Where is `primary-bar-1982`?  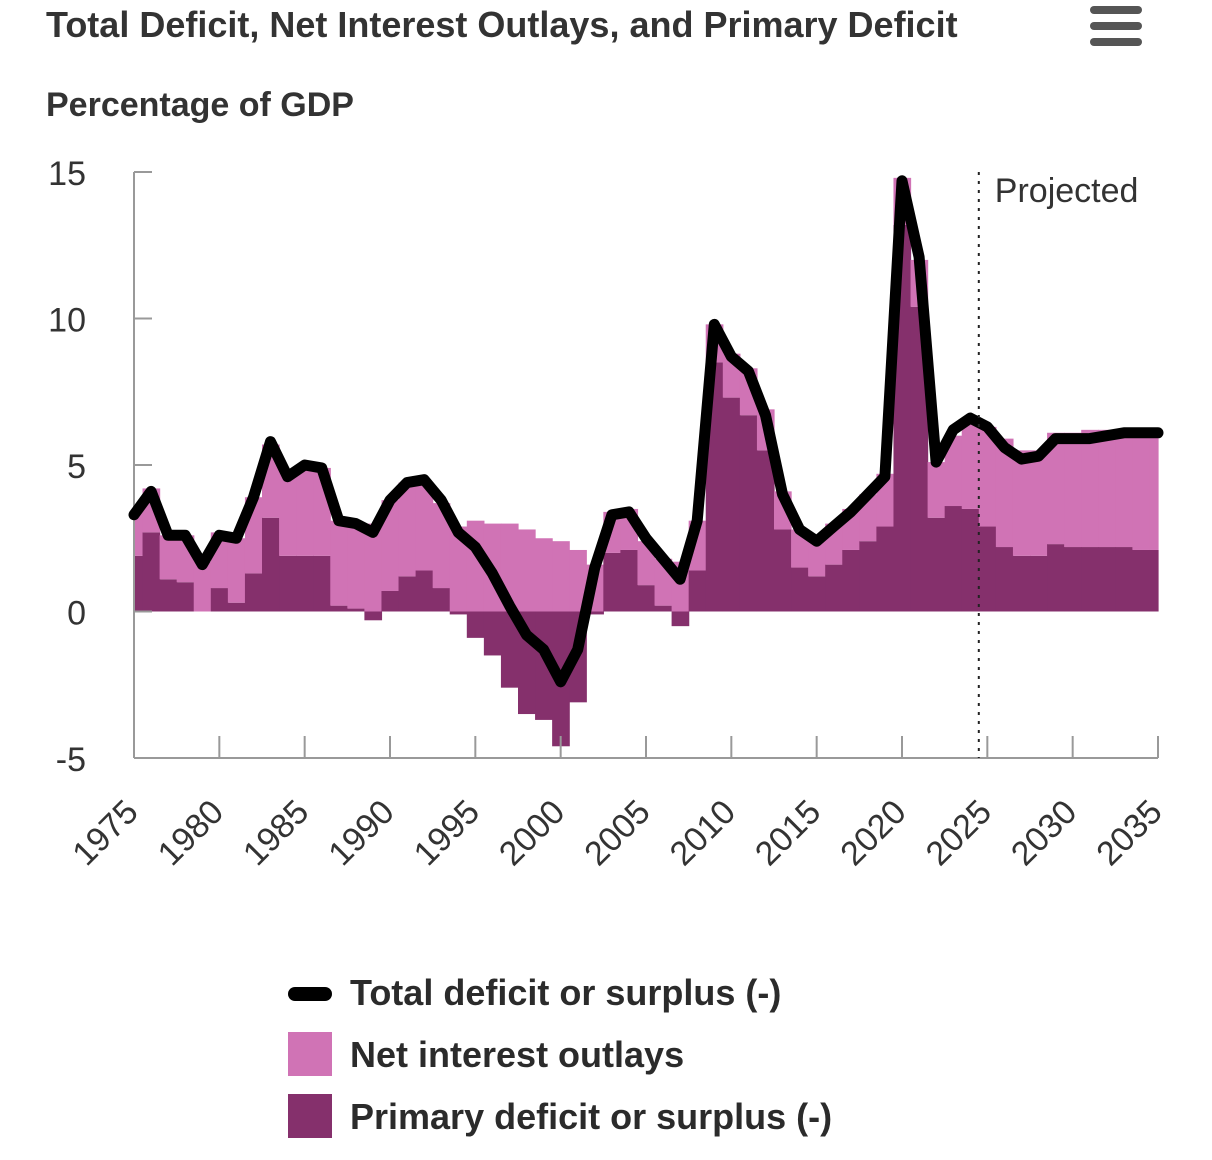
primary-bar-1982 is located at coordinates (253, 592).